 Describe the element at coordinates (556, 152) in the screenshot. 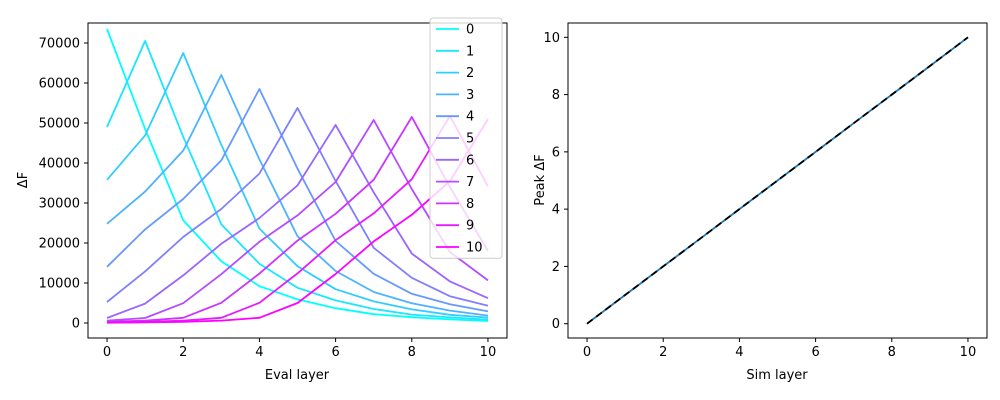

I see `y-tick-label: 6` at that location.